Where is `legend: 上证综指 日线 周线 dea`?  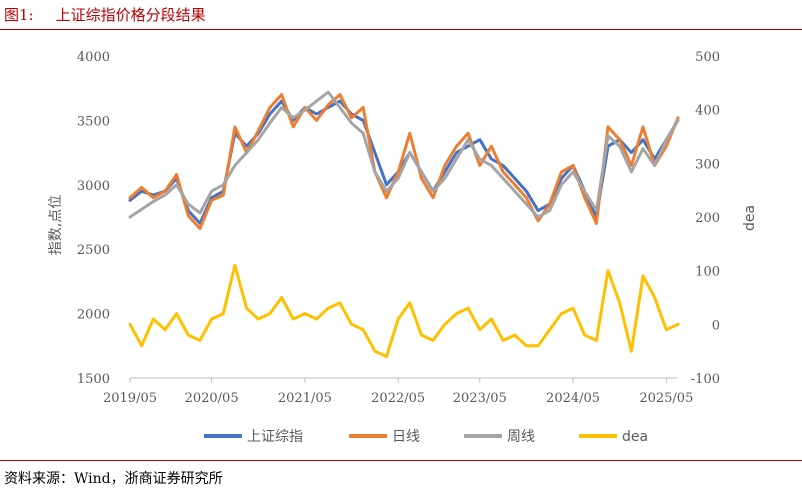 legend: 上证综指 日线 周线 dea is located at coordinates (426, 437).